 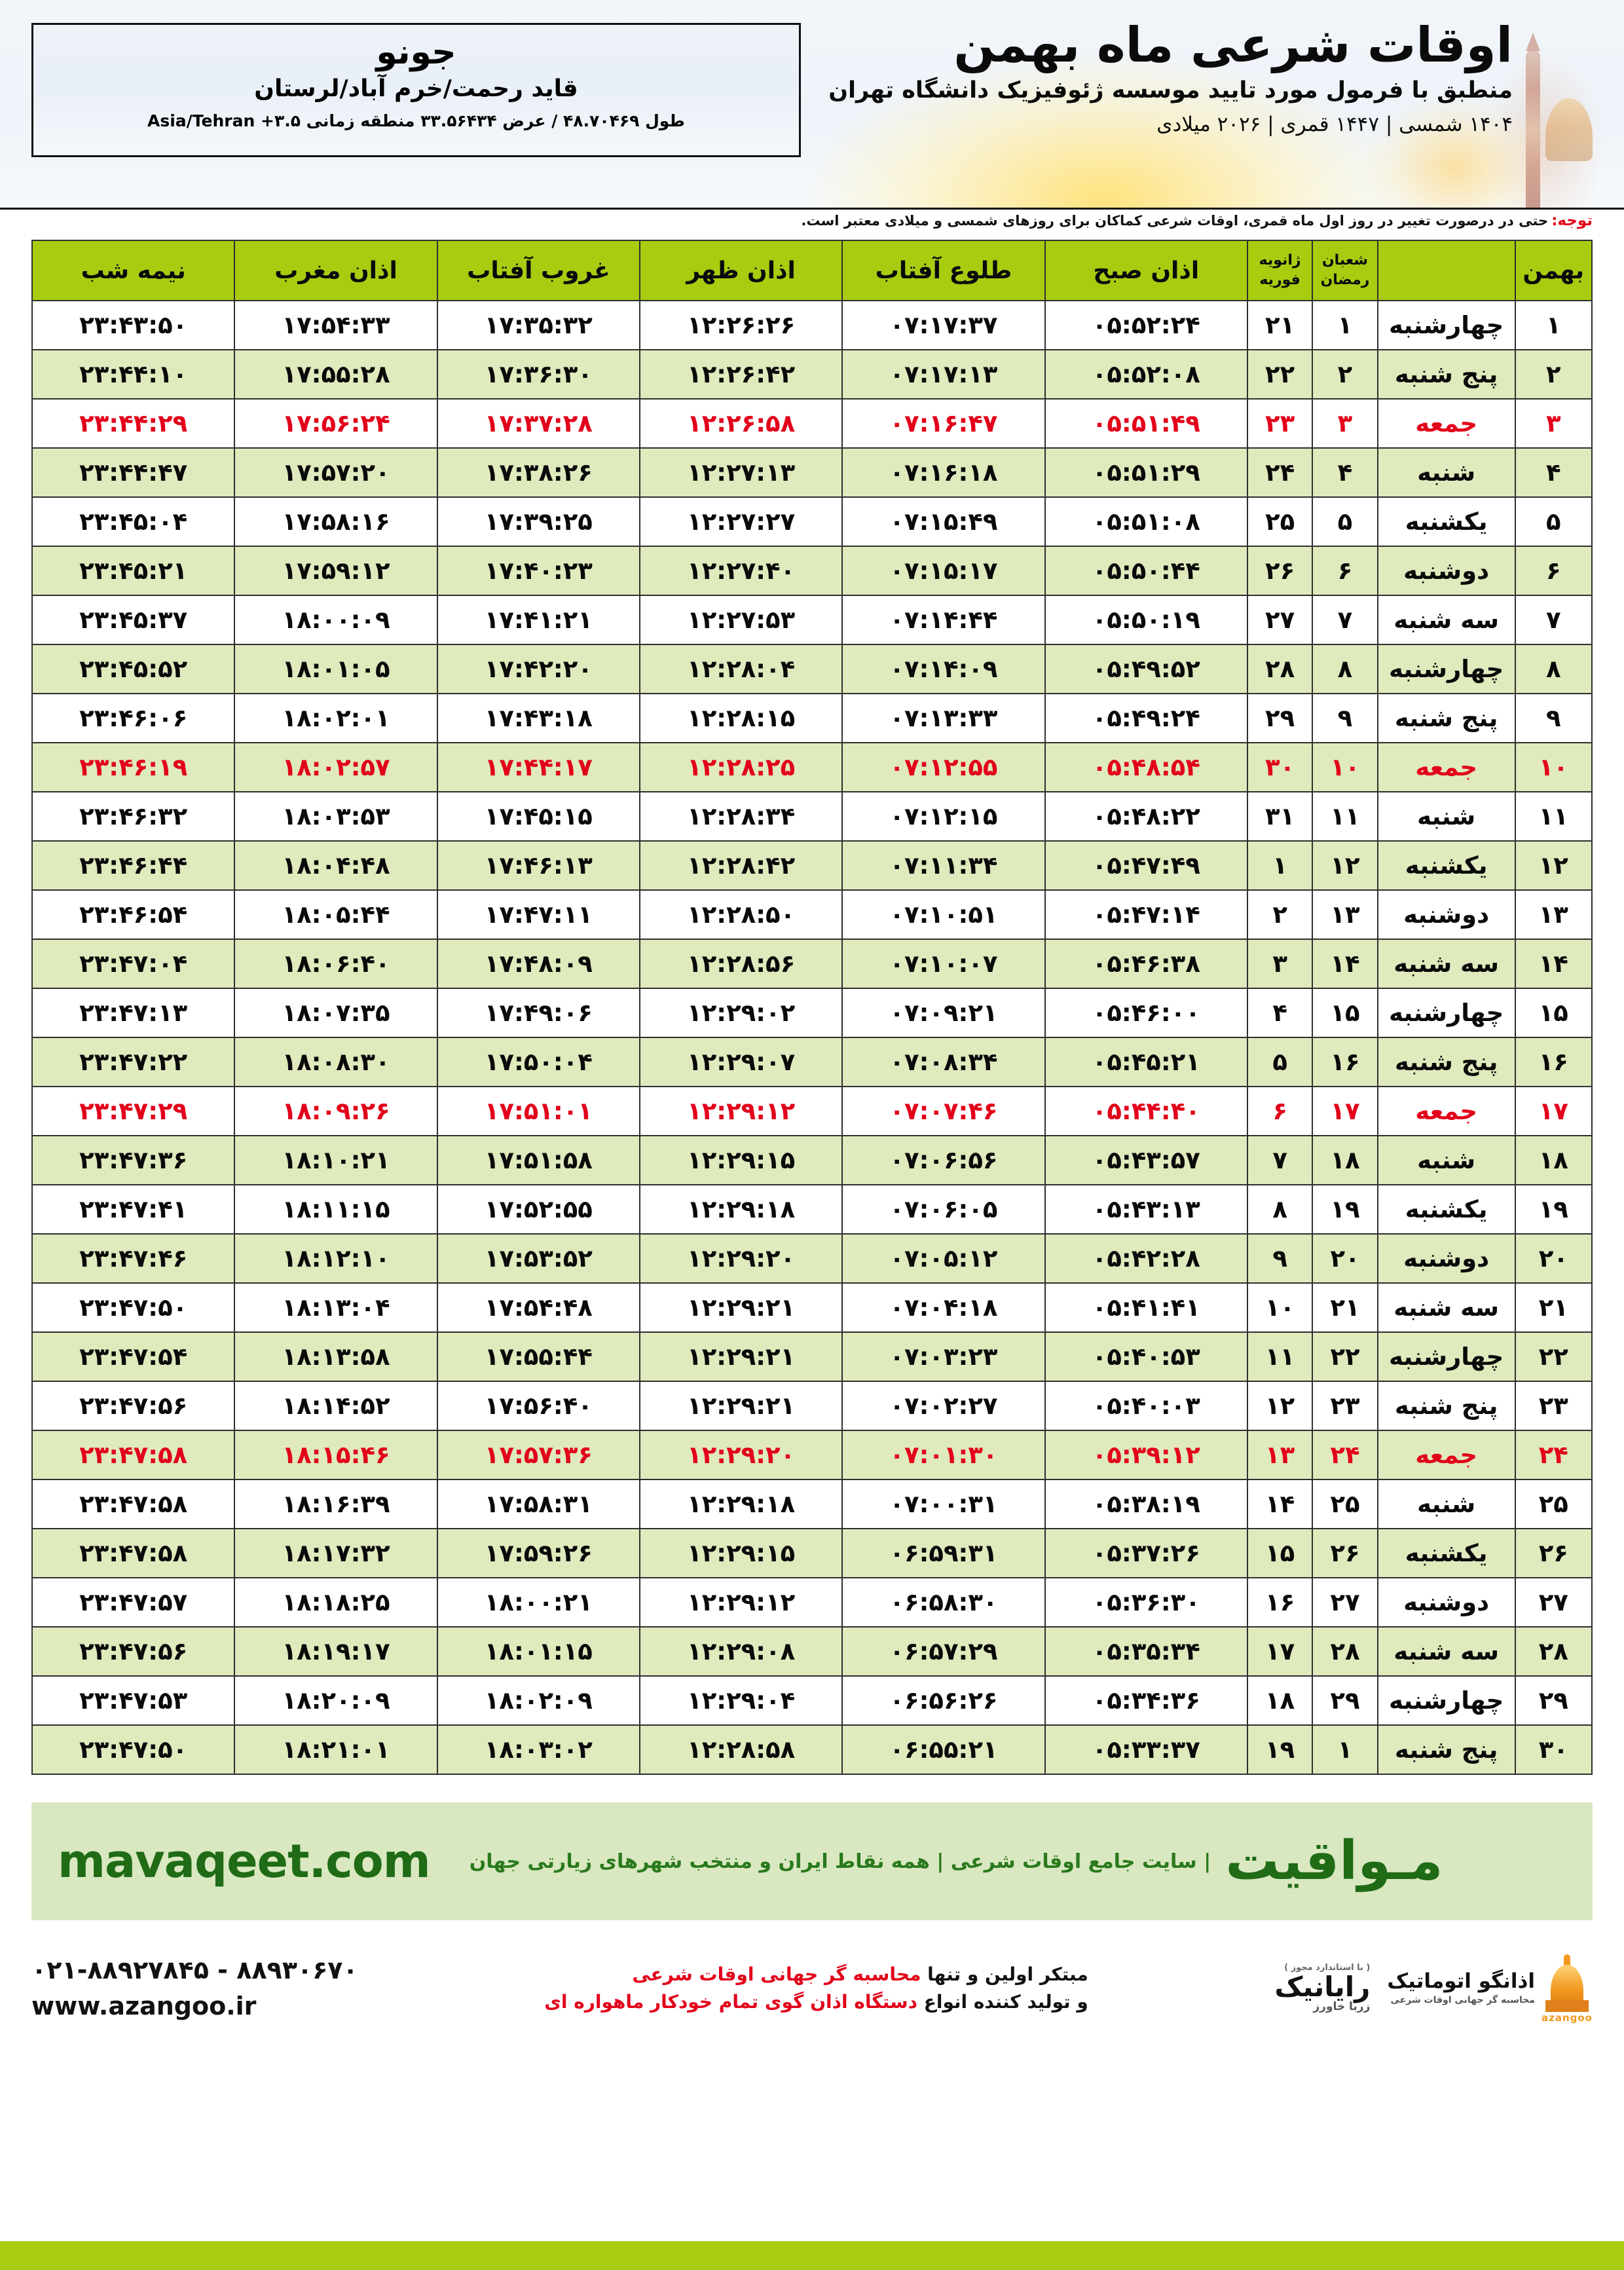 What do you see at coordinates (538, 270) in the screenshot?
I see `col-header-sunset: غروب آفتاب` at bounding box center [538, 270].